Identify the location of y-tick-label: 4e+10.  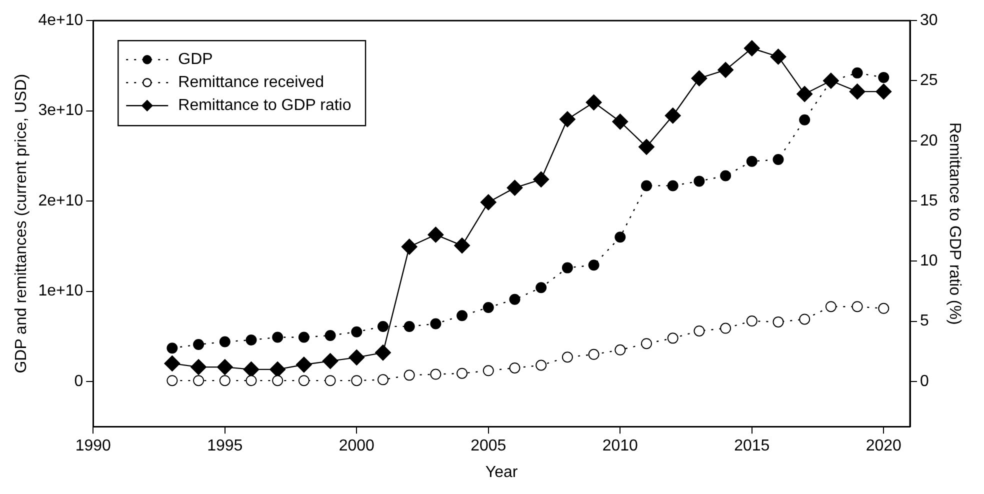
(61, 21).